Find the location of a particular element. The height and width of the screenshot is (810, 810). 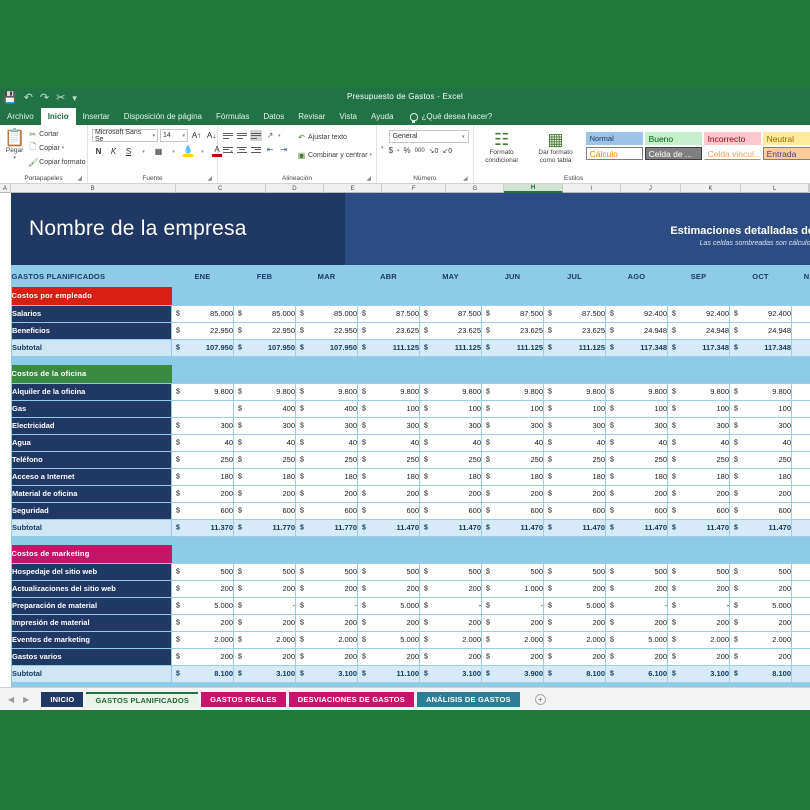

percent-format-button: % is located at coordinates (407, 150).